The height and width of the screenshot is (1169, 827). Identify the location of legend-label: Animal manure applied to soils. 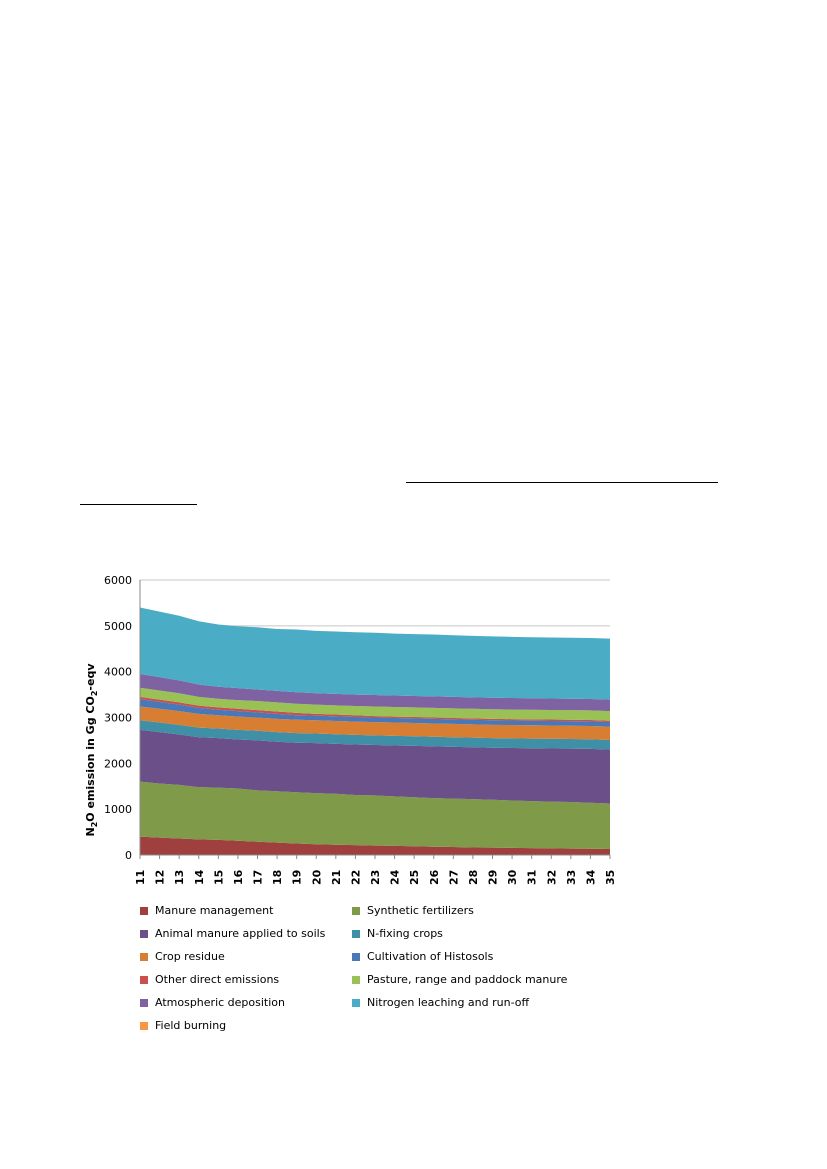
(240, 933).